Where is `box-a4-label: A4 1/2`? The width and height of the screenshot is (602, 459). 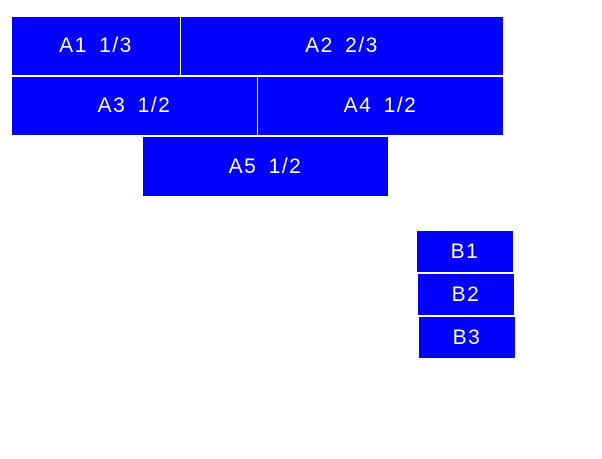 box-a4-label: A4 1/2 is located at coordinates (380, 105).